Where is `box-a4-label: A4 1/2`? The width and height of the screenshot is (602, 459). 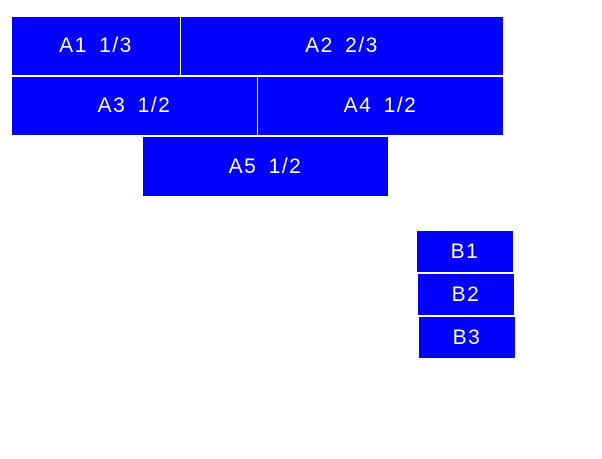 box-a4-label: A4 1/2 is located at coordinates (380, 105).